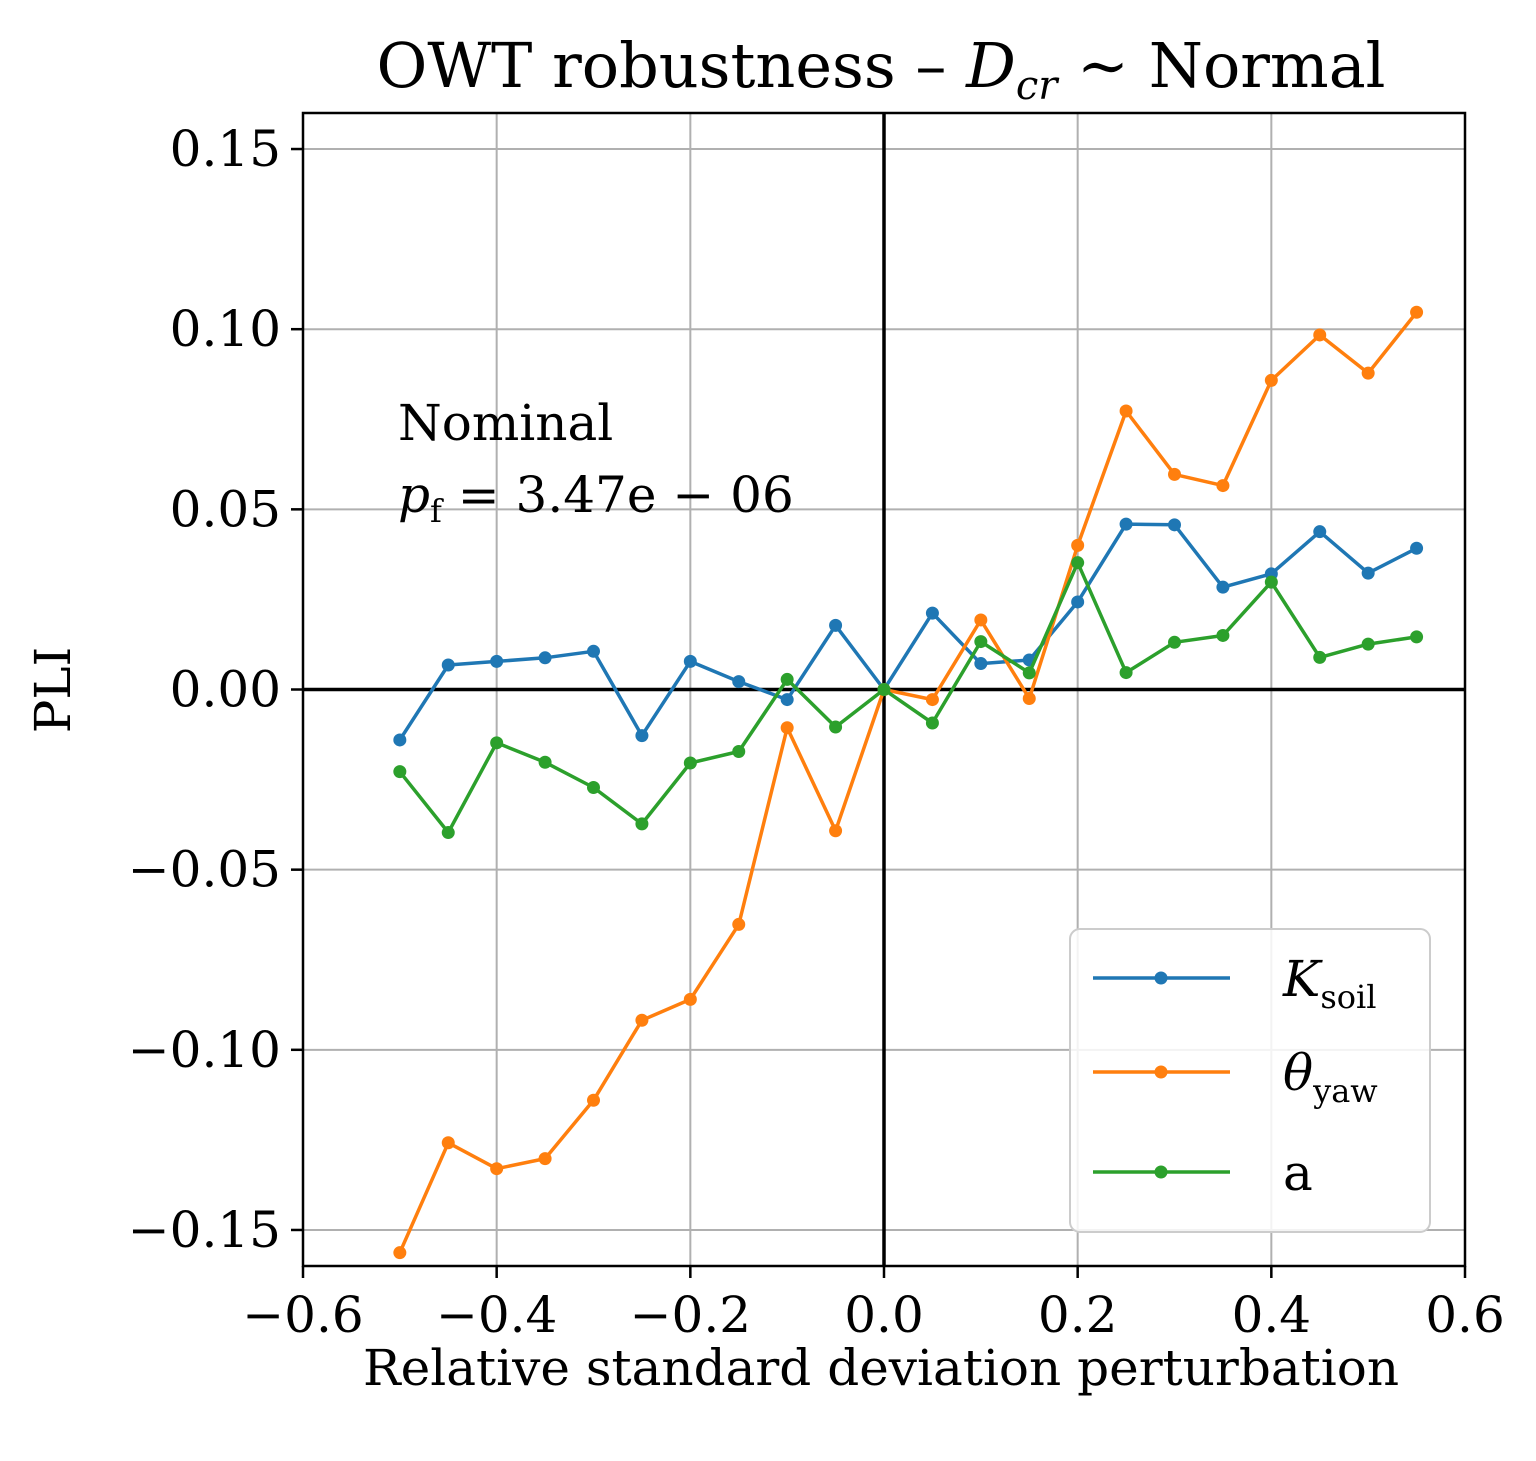  I want to click on y-axis-ticks: −0.15 −0.10 −0.05 0.00 0.05 0.10 0.15, so click(215, 689).